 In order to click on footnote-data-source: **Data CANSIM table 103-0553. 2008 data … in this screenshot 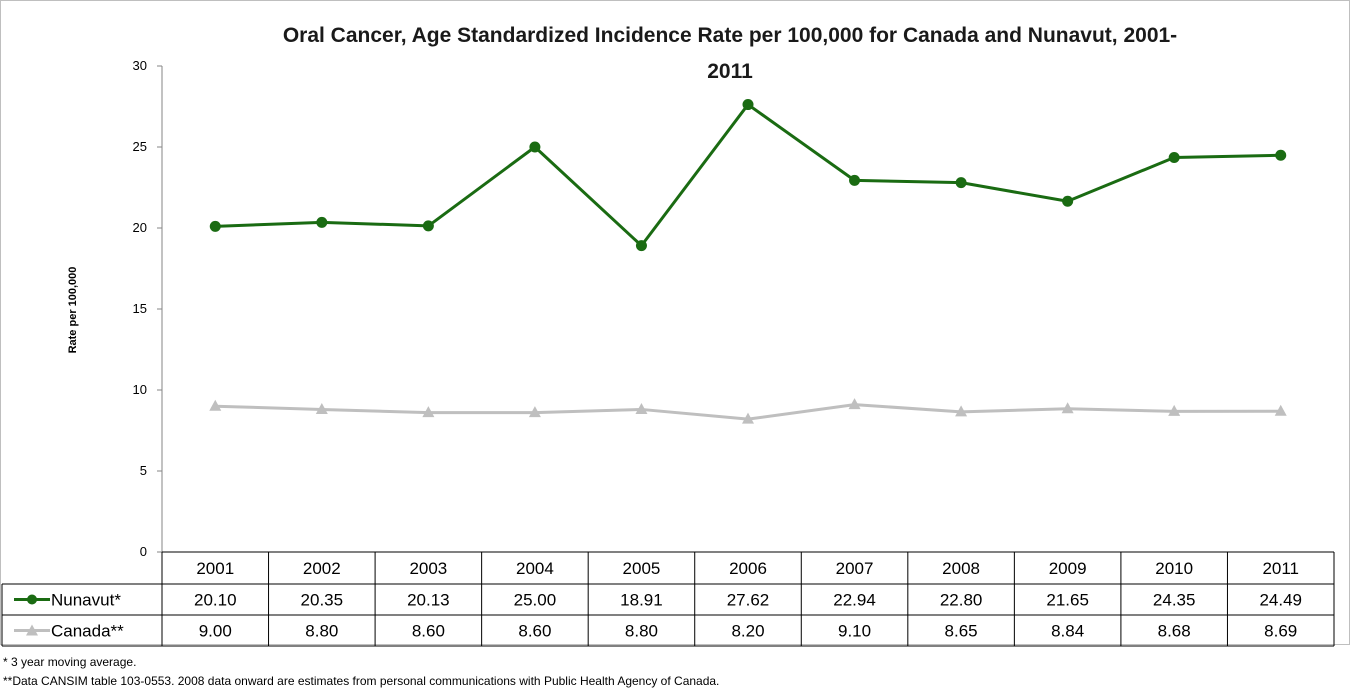, I will do `click(361, 681)`.